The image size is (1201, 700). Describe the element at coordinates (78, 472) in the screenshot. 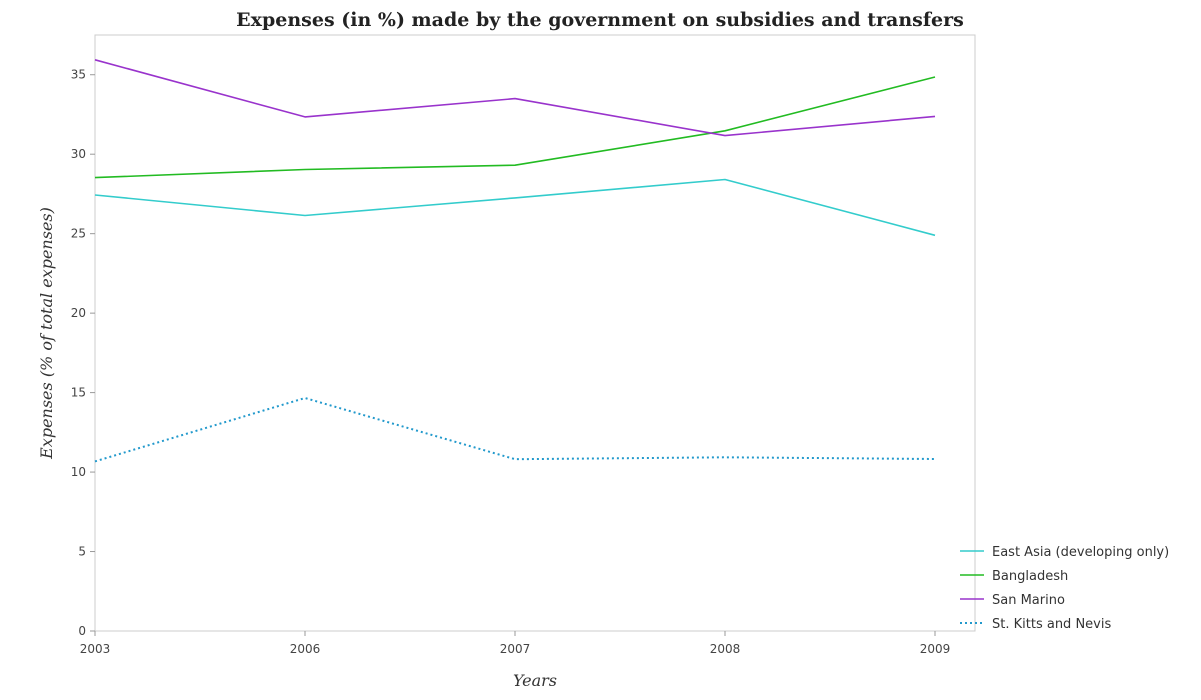

I see `y-tick-label: 10` at that location.